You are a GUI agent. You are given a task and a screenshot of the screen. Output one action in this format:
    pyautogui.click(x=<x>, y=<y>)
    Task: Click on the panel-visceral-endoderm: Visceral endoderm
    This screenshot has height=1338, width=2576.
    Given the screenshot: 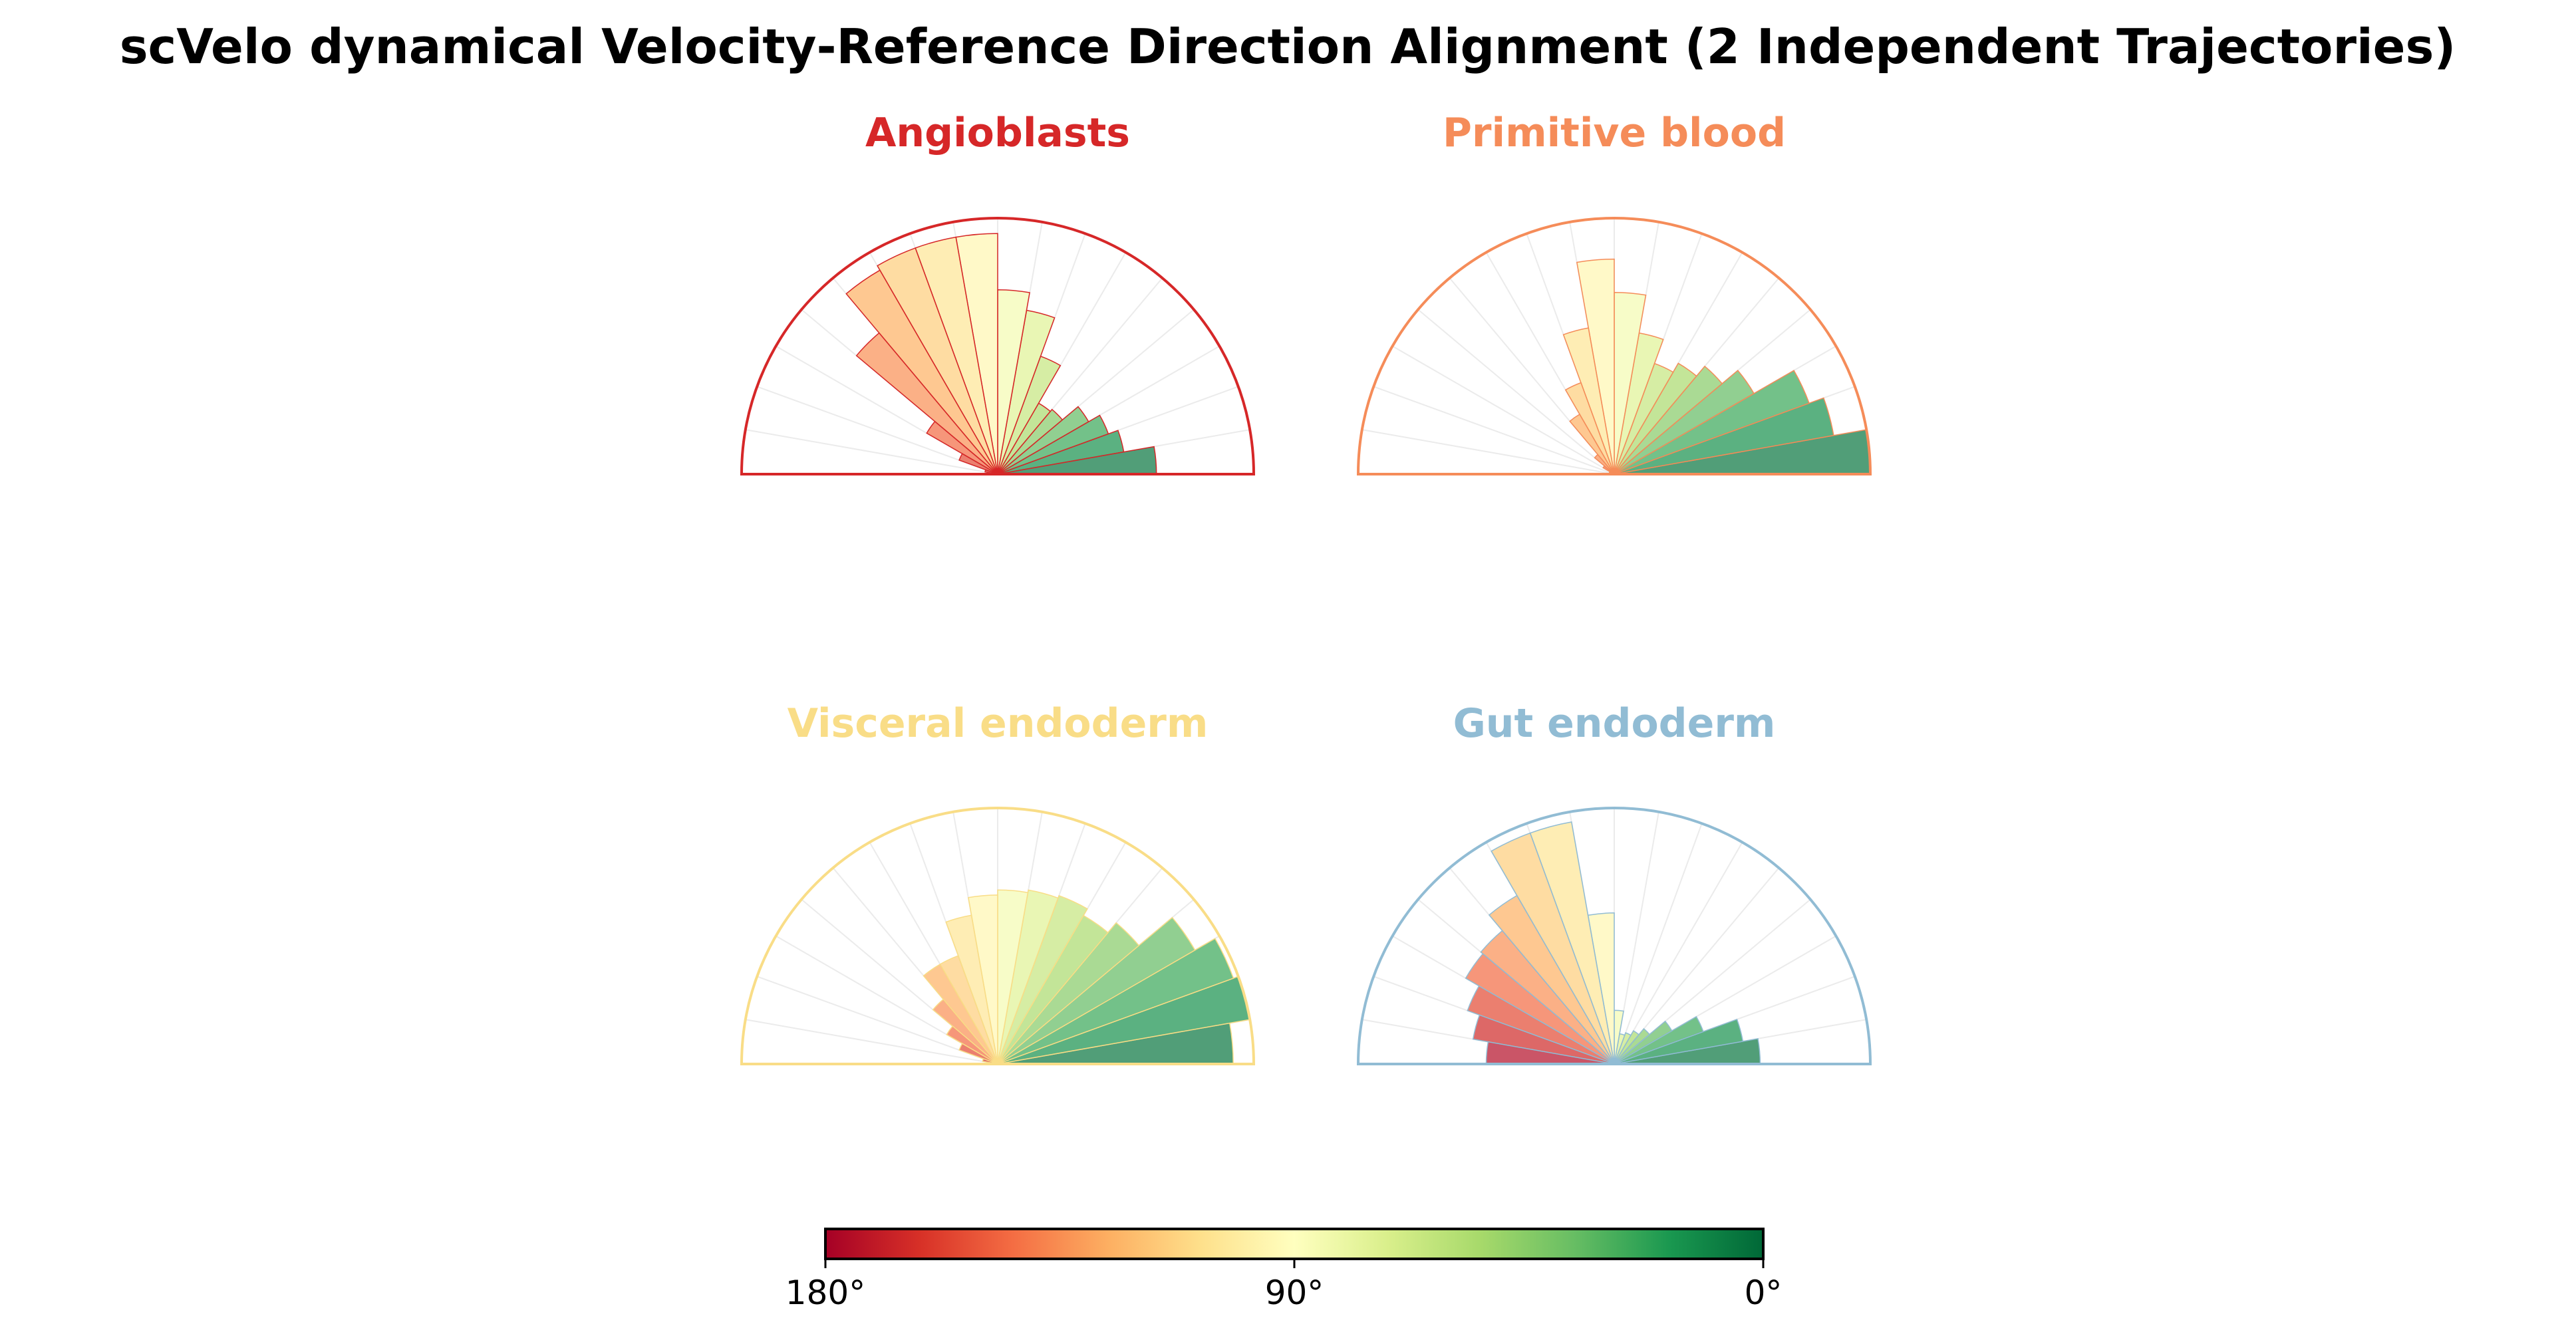 What is the action you would take?
    pyautogui.click(x=998, y=882)
    